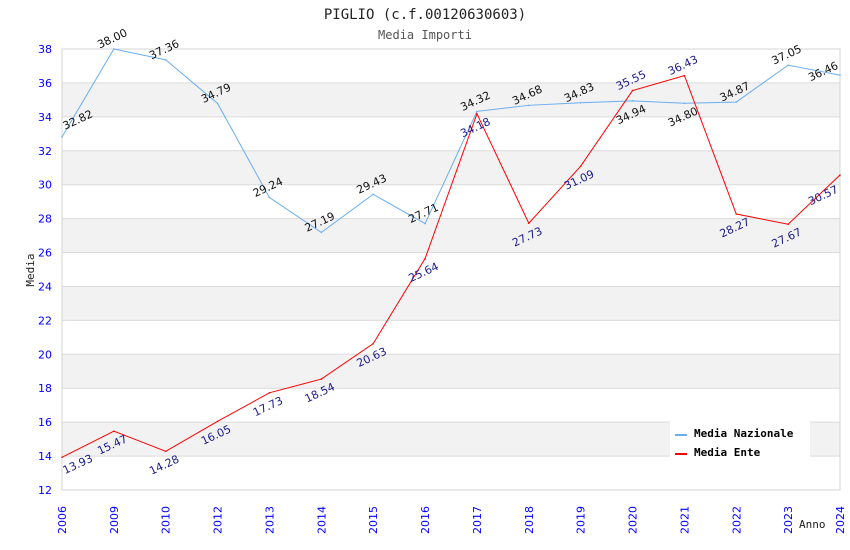 The image size is (850, 550). What do you see at coordinates (736, 520) in the screenshot?
I see `x-tick-label: 2022` at bounding box center [736, 520].